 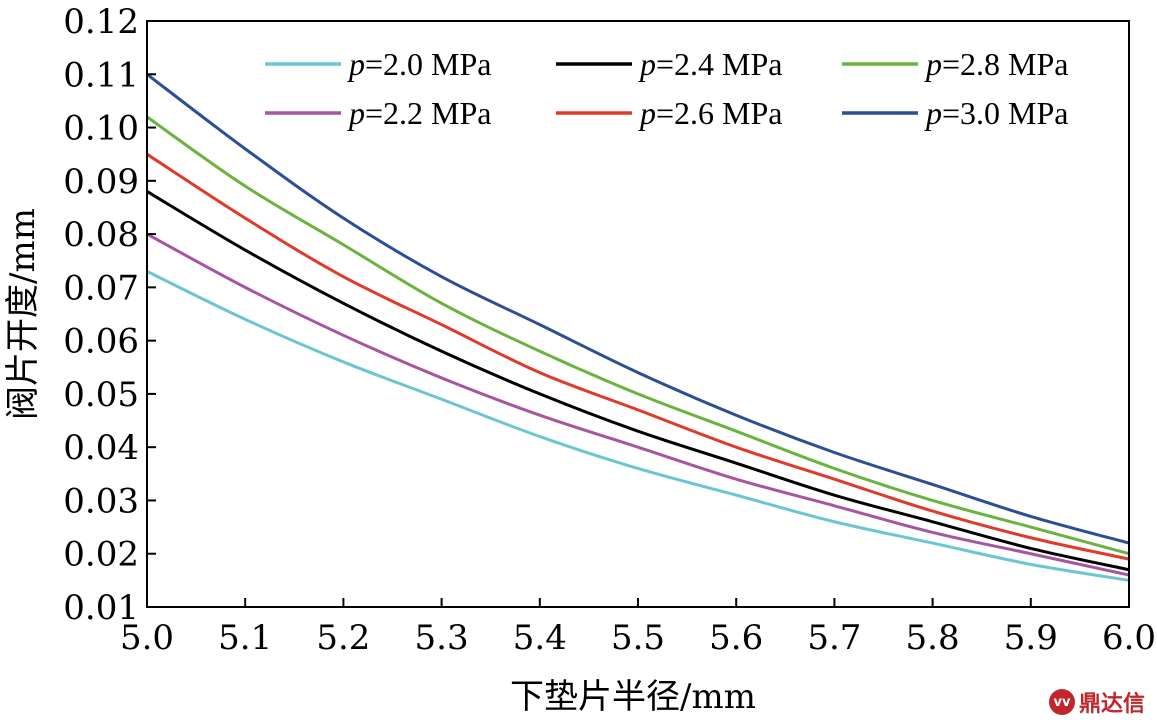 What do you see at coordinates (933, 638) in the screenshot?
I see `x-tick-label: 5.8` at bounding box center [933, 638].